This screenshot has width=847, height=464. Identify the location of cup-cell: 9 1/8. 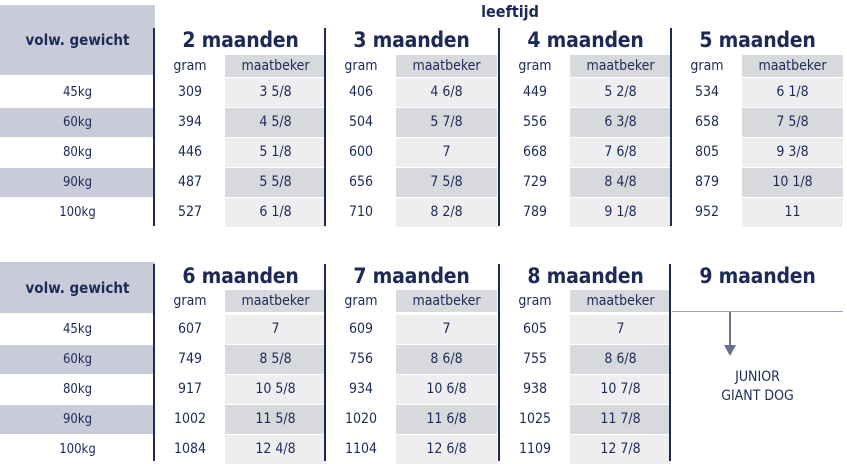
(620, 212).